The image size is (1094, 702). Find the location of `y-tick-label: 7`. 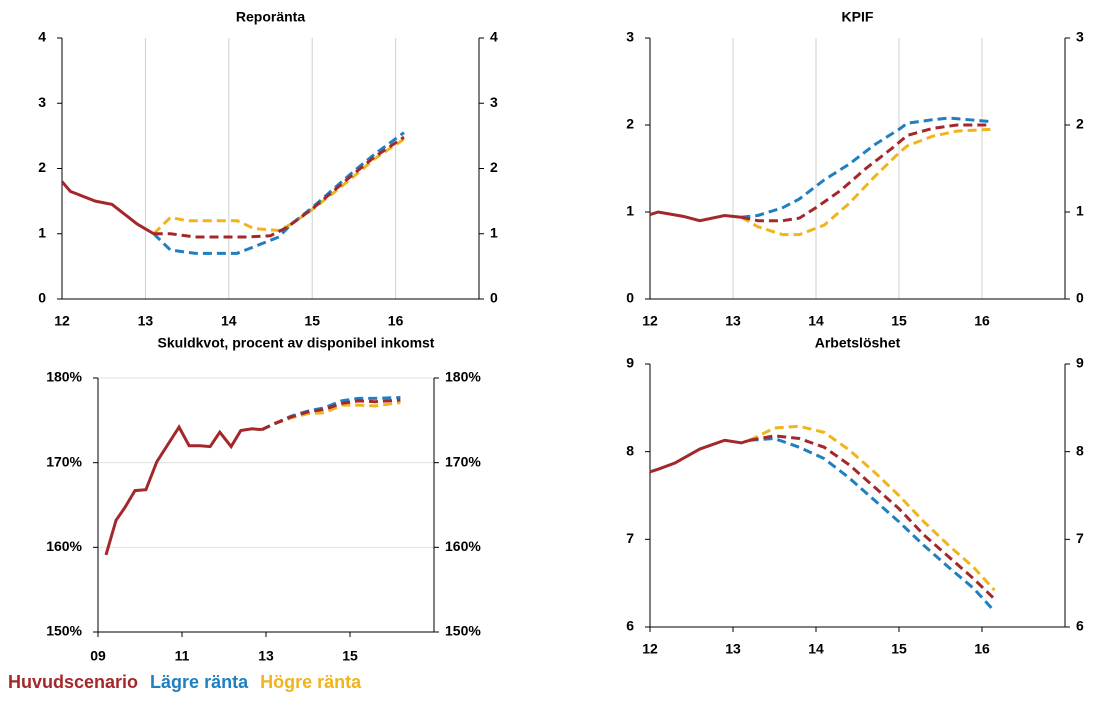

y-tick-label: 7 is located at coordinates (630, 538).